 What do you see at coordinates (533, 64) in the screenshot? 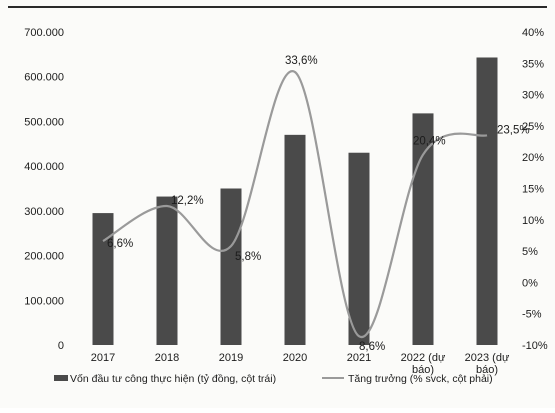
I see `right-tick-label: 35%` at bounding box center [533, 64].